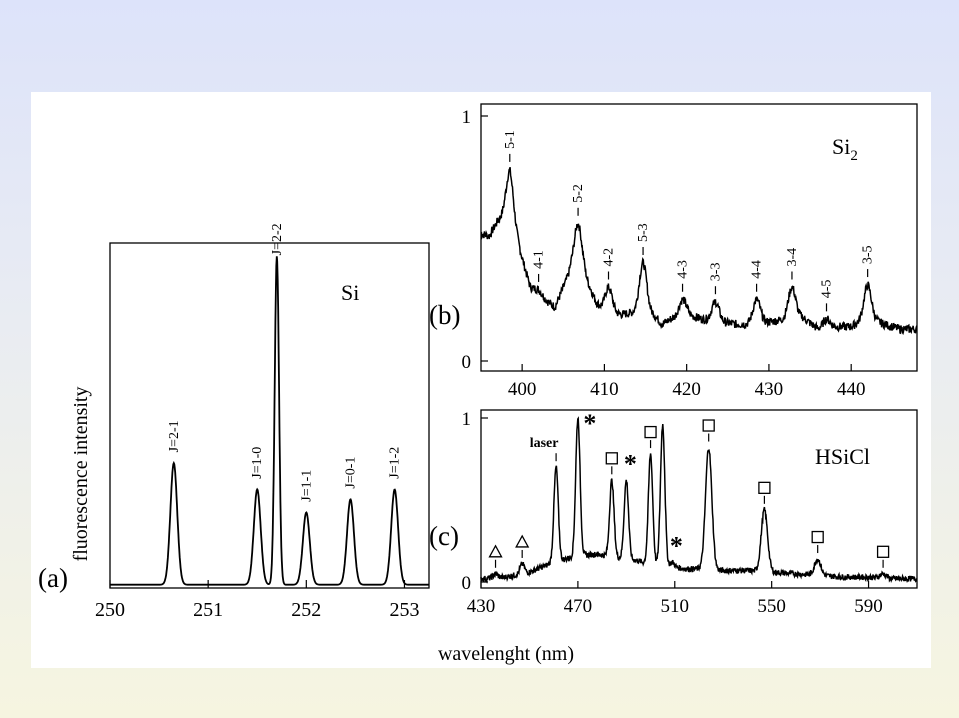  I want to click on panel-c-x-tick-label: 430, so click(481, 606).